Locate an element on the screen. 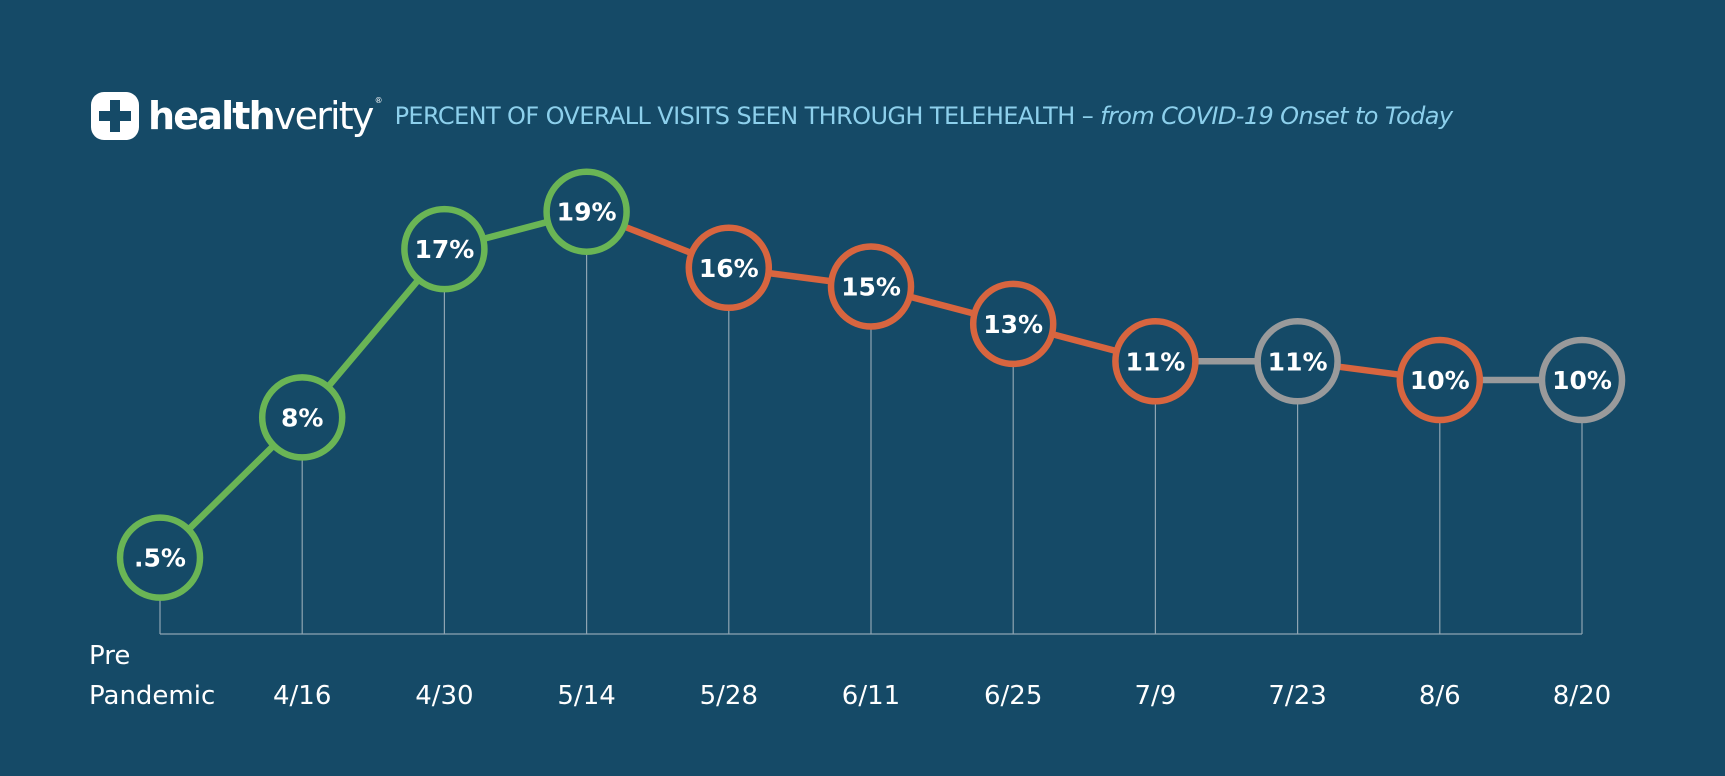  x-tick-label: 4/30 is located at coordinates (444, 696).